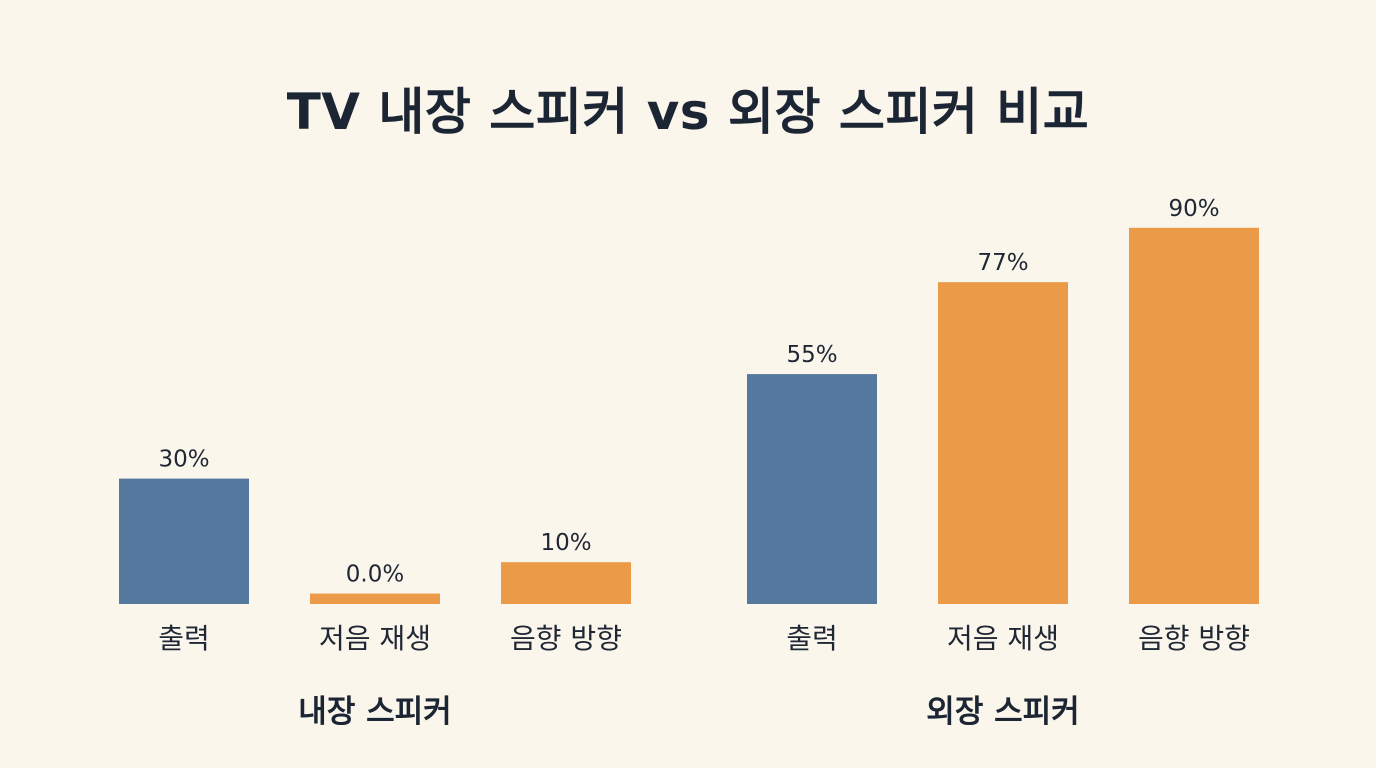 This screenshot has height=768, width=1376. I want to click on data-label-2-3: 90%, so click(1193, 209).